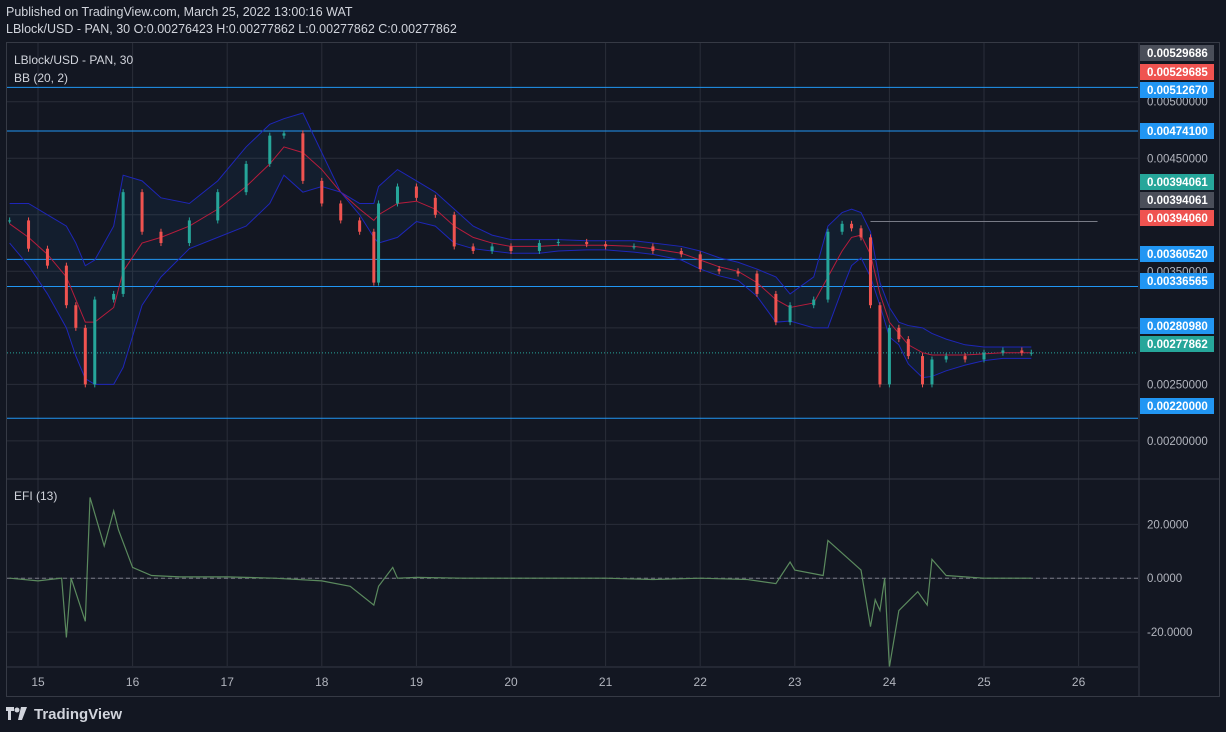 The height and width of the screenshot is (732, 1226). Describe the element at coordinates (322, 682) in the screenshot. I see `x-tick-label: 18` at that location.